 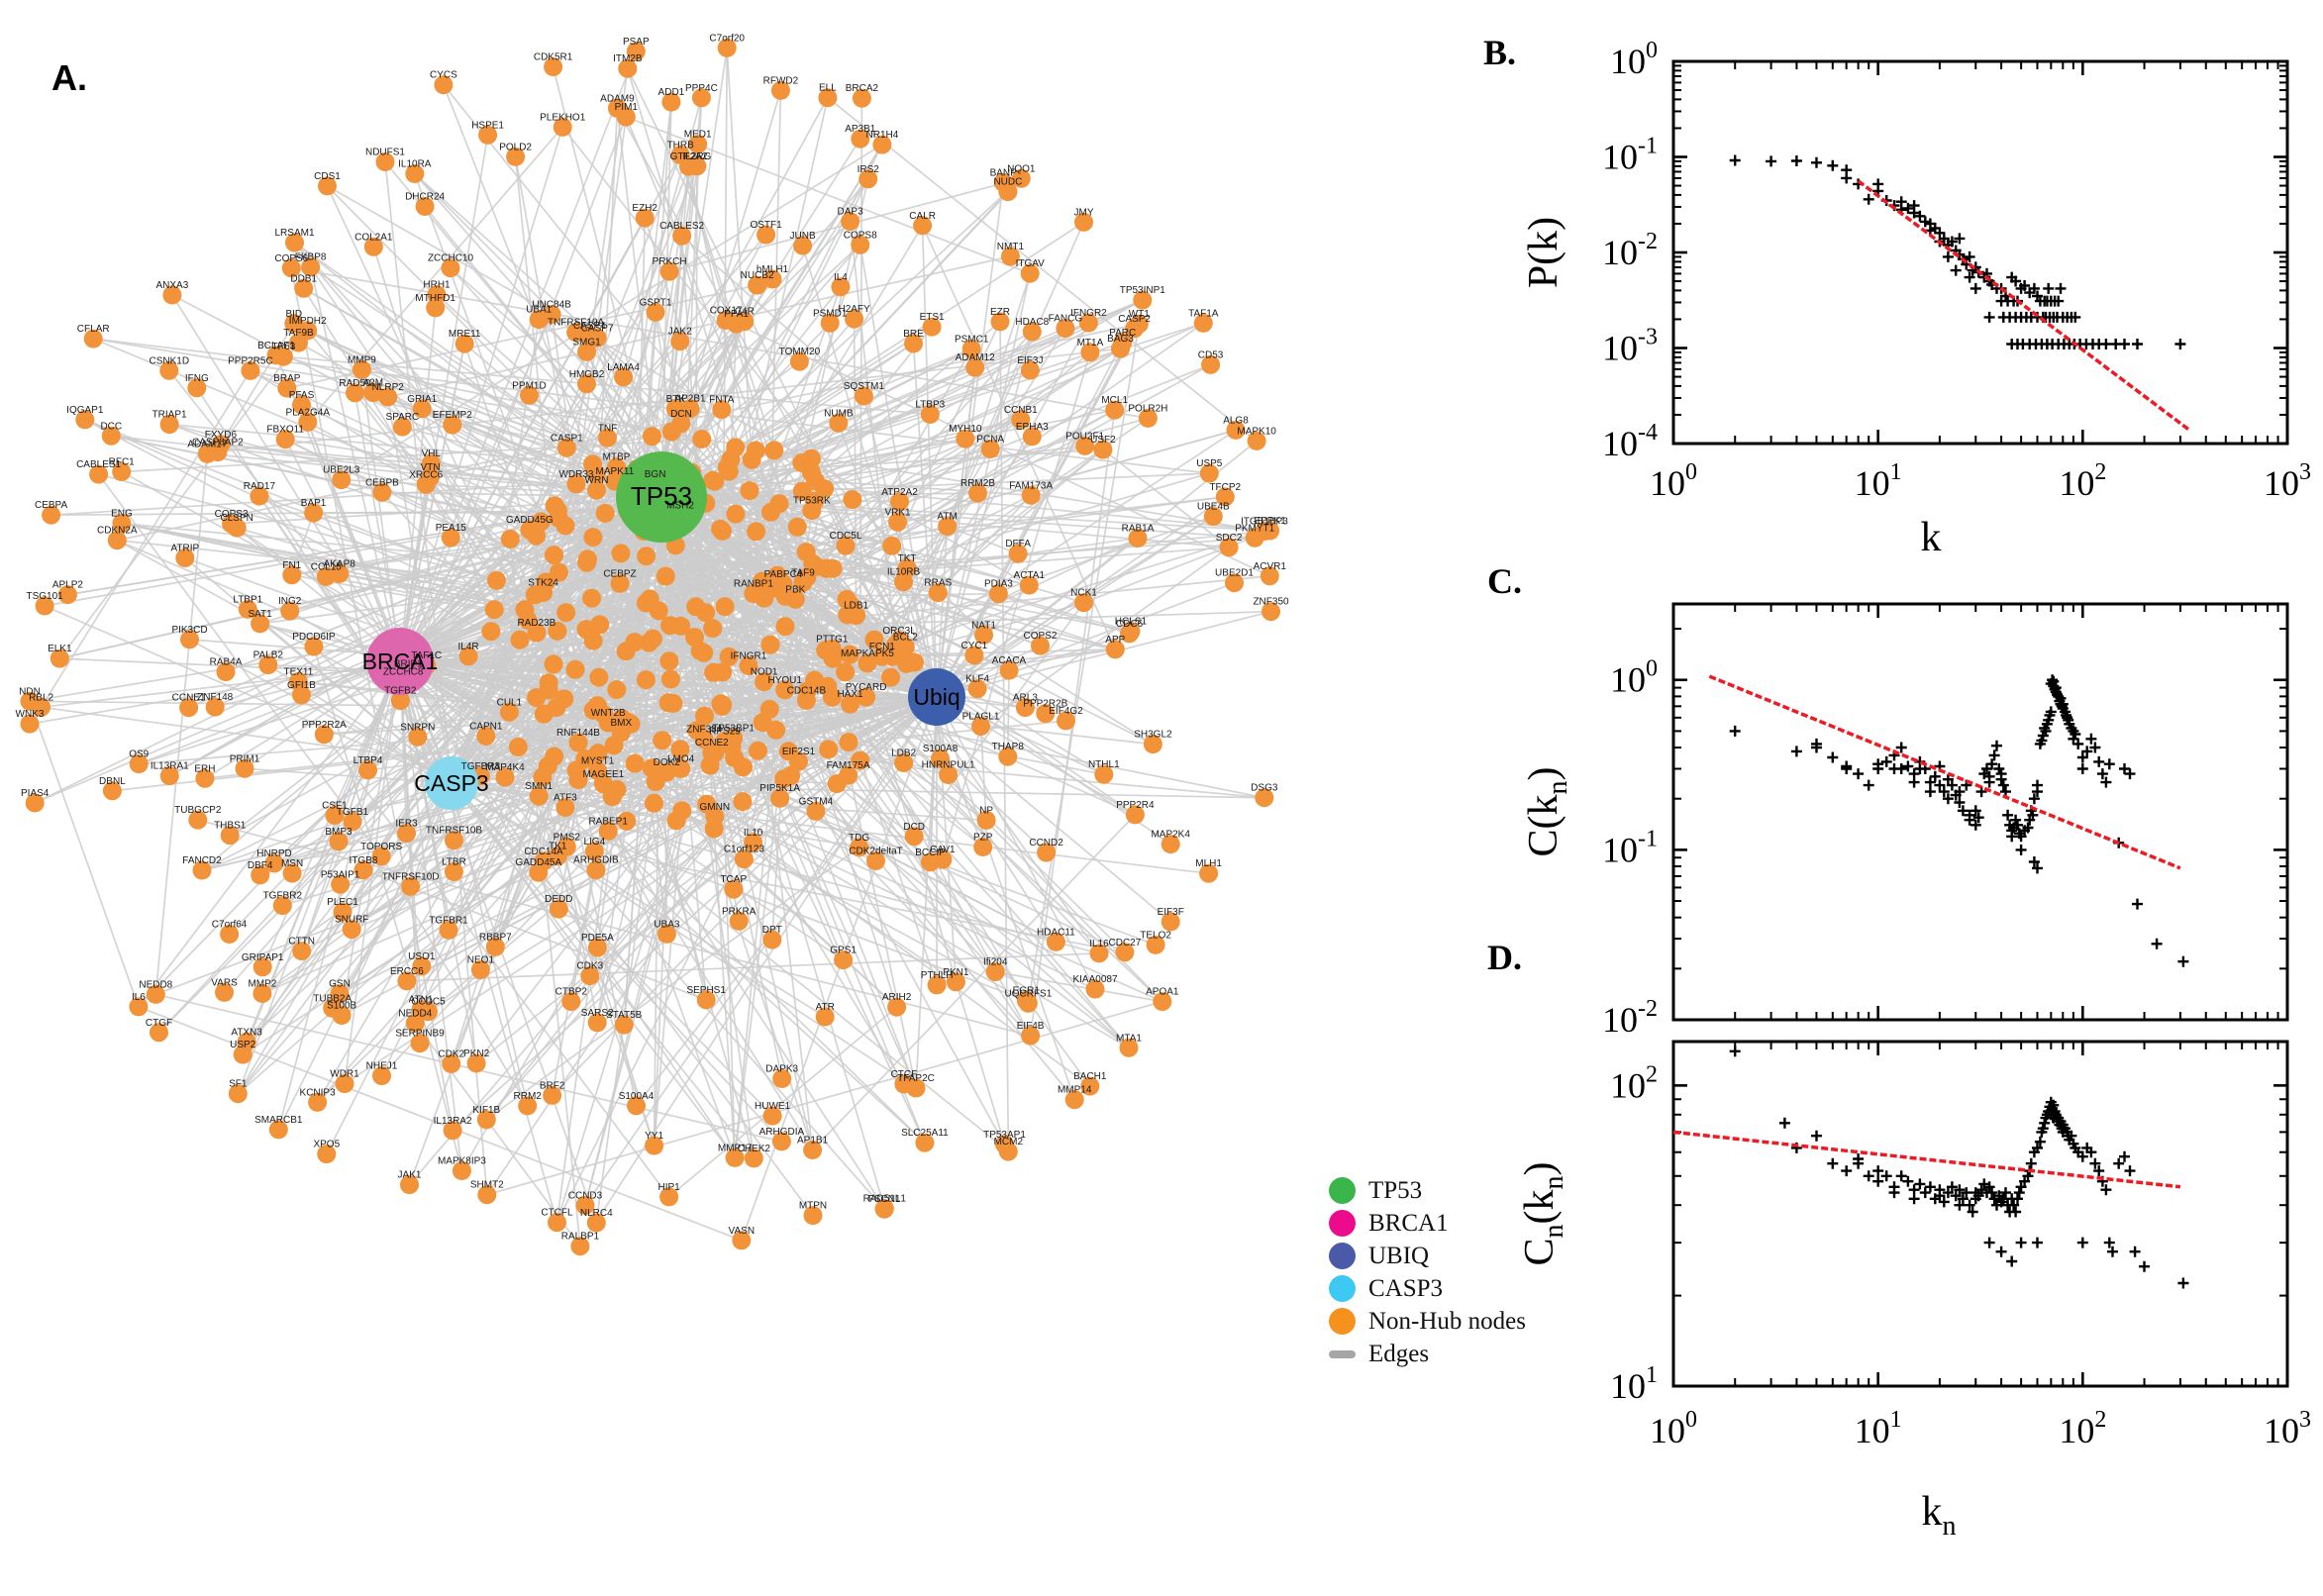 I want to click on node-label: GFI1B, so click(x=301, y=685).